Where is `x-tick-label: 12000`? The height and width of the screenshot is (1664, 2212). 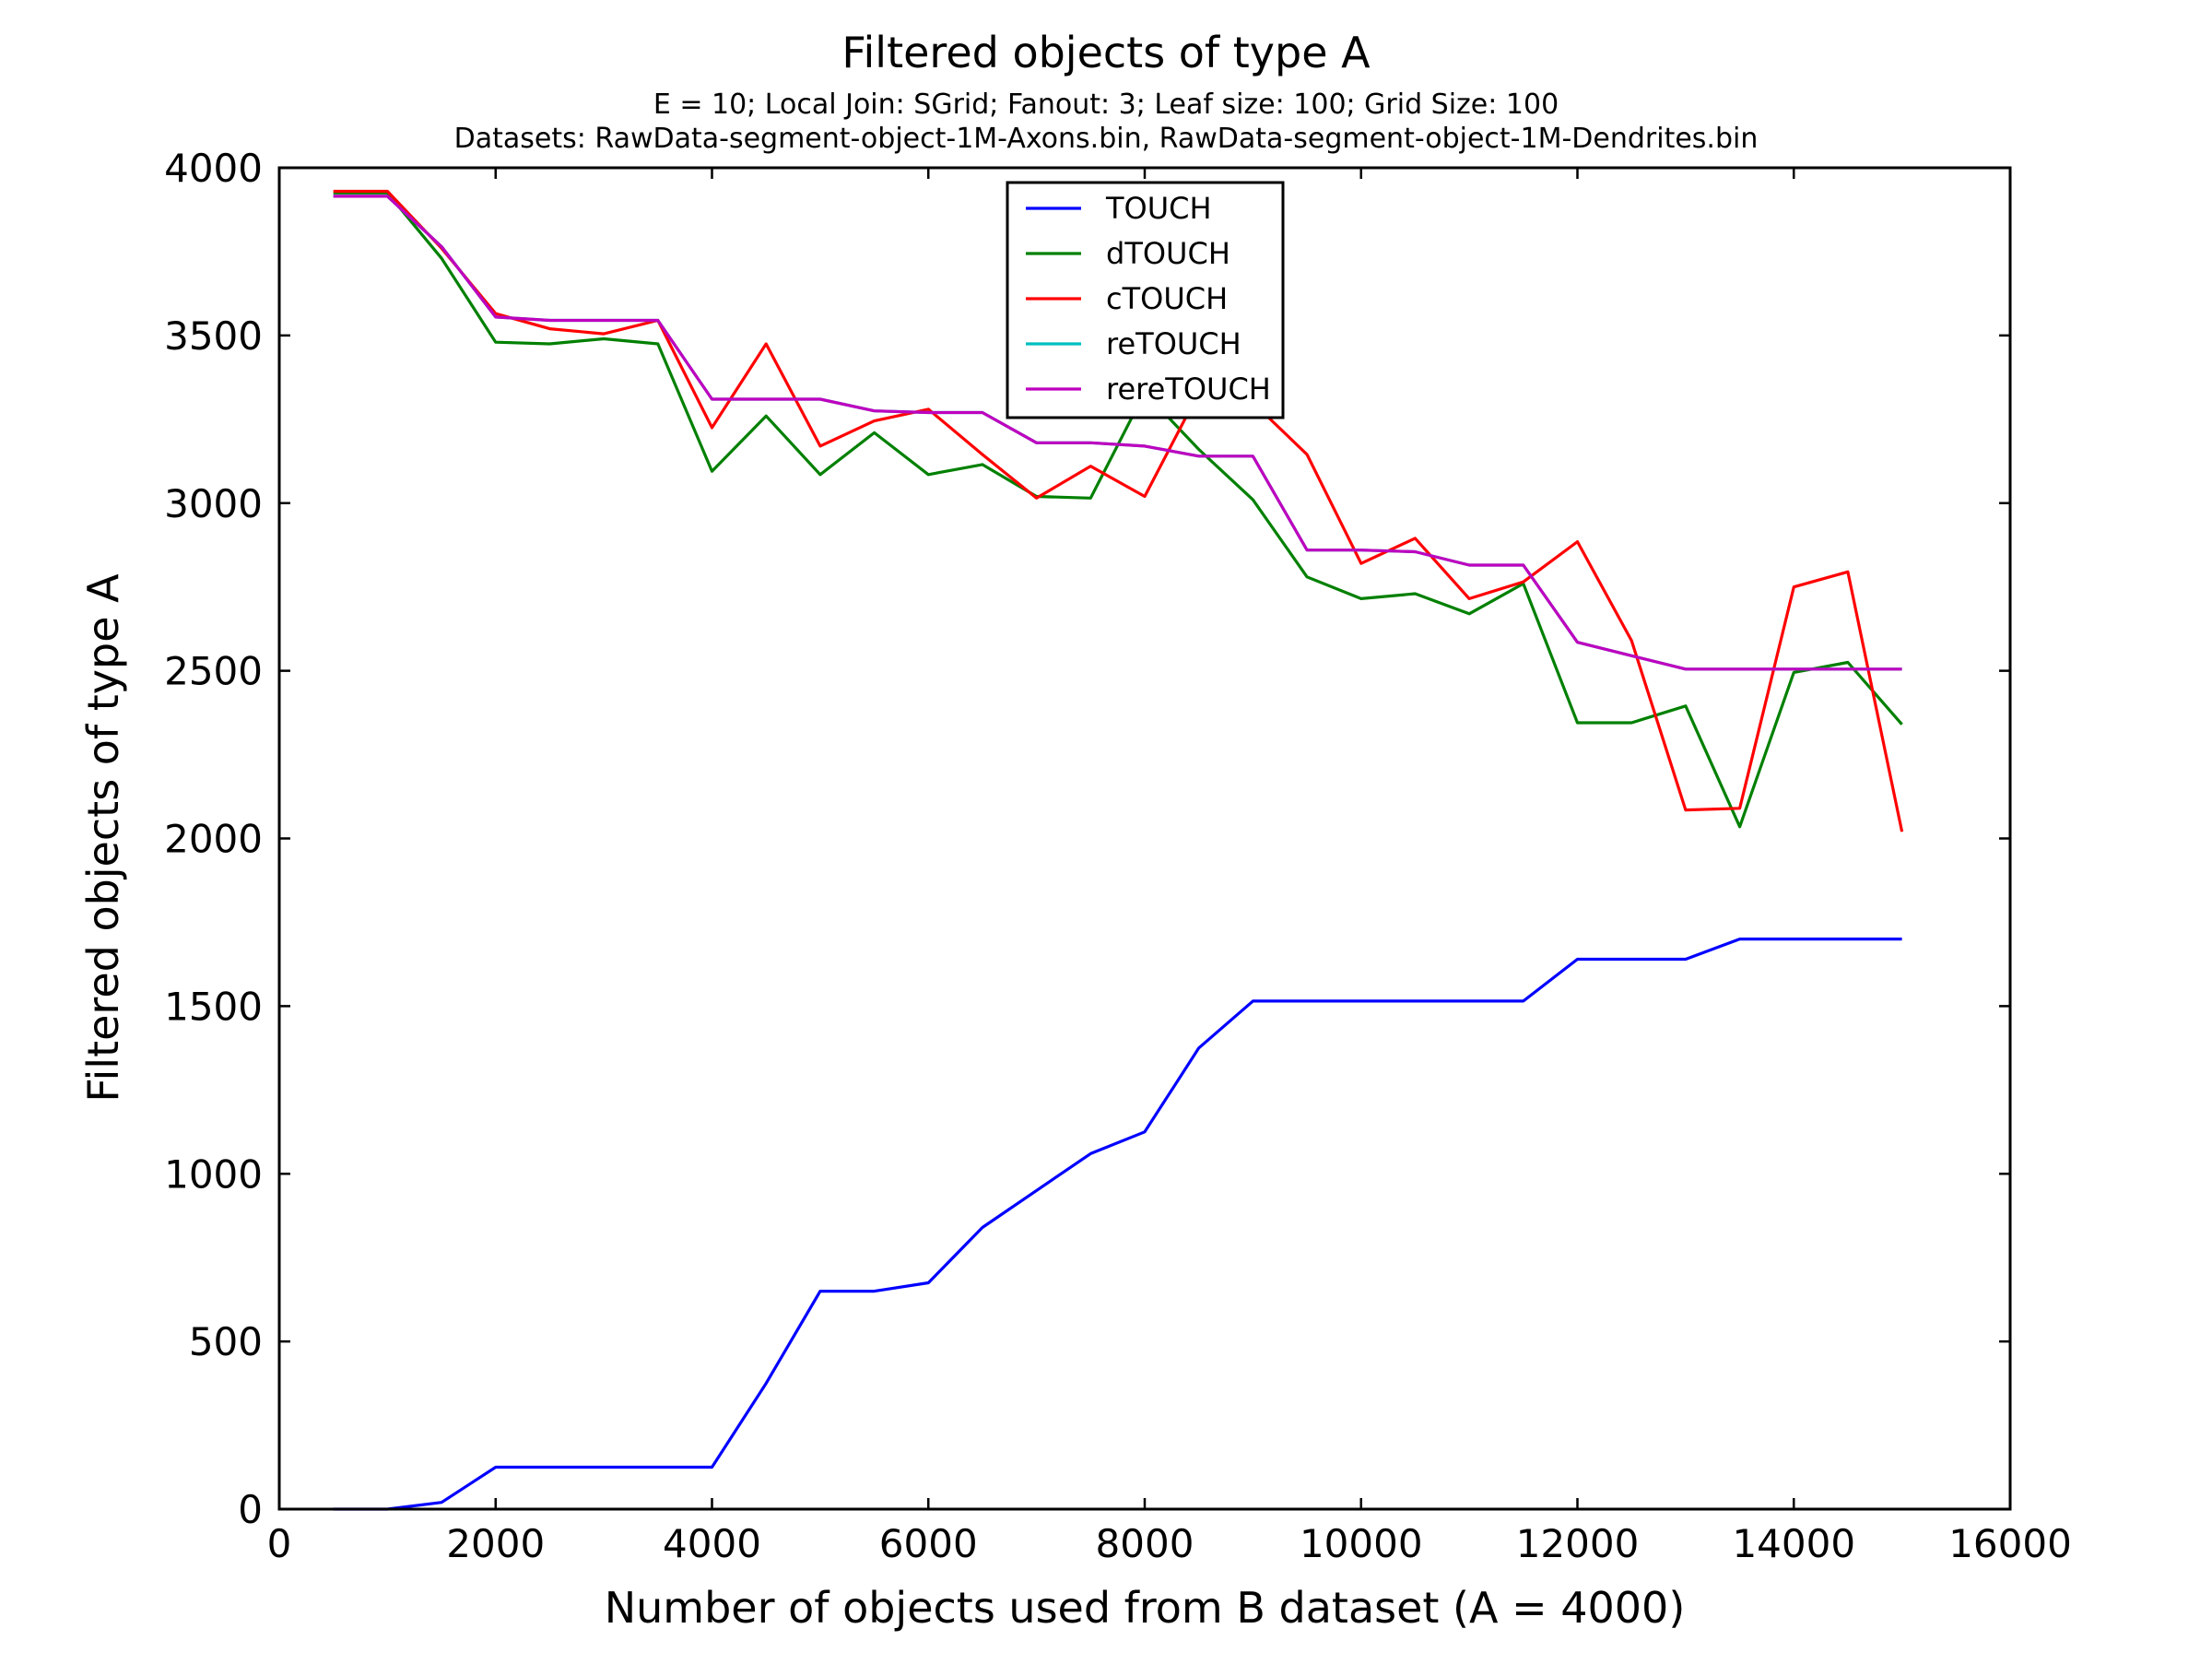
x-tick-label: 12000 is located at coordinates (1578, 1543).